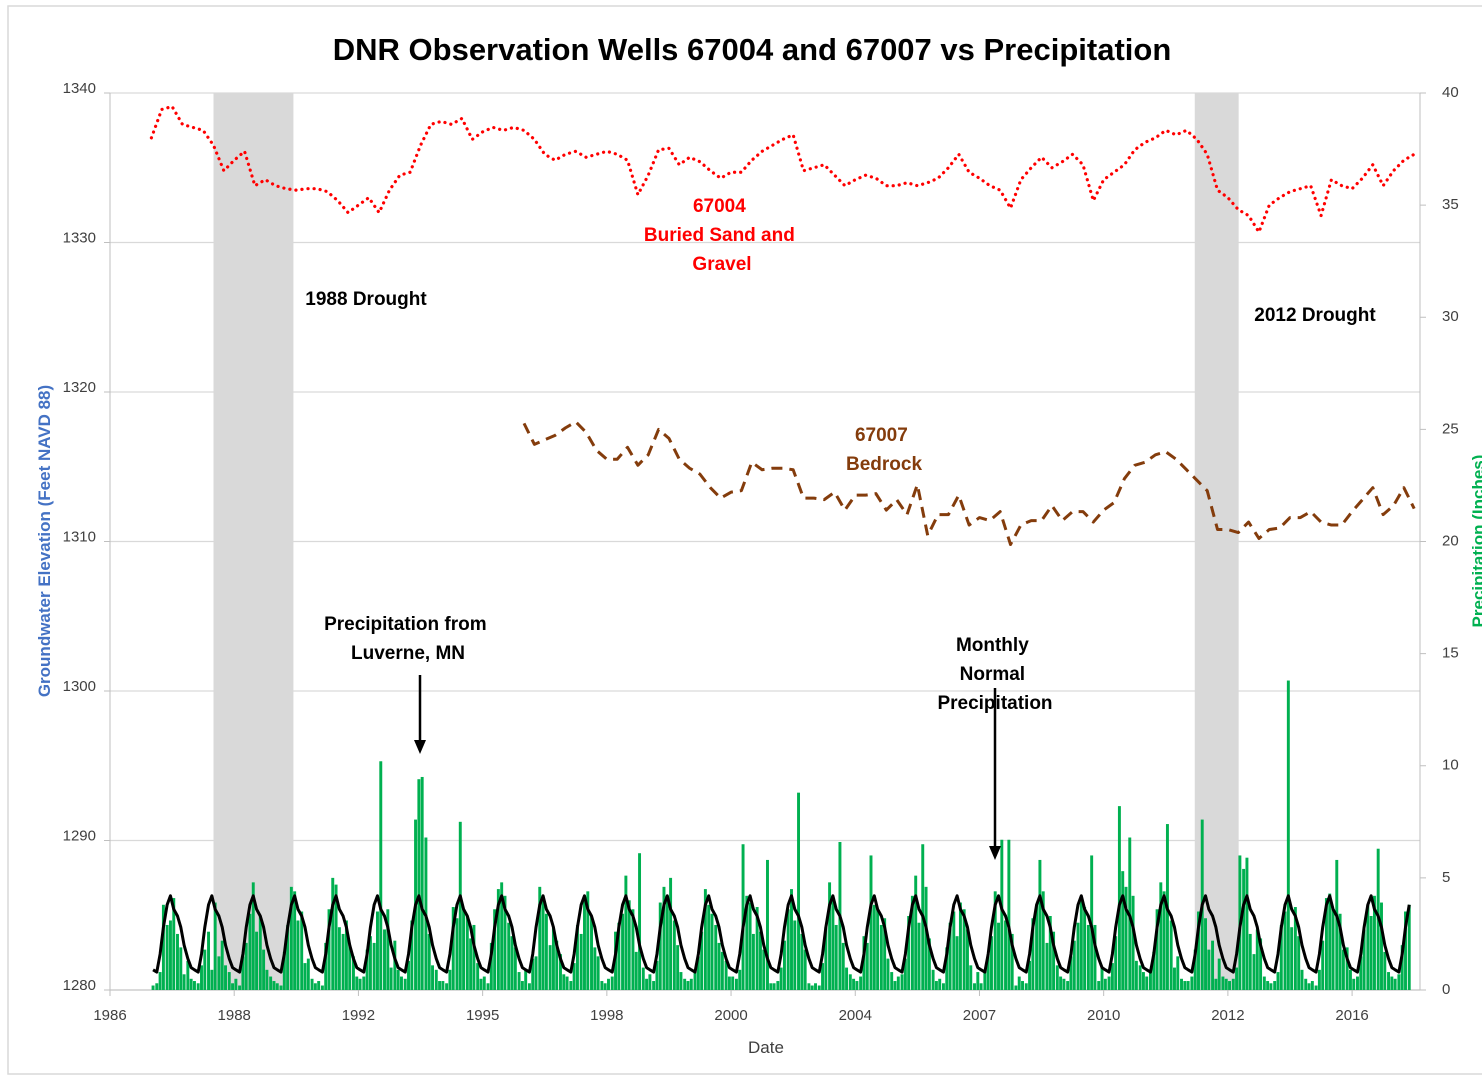 This screenshot has width=1482, height=1080. Describe the element at coordinates (79, 536) in the screenshot. I see `y-tick-label: 1310` at that location.